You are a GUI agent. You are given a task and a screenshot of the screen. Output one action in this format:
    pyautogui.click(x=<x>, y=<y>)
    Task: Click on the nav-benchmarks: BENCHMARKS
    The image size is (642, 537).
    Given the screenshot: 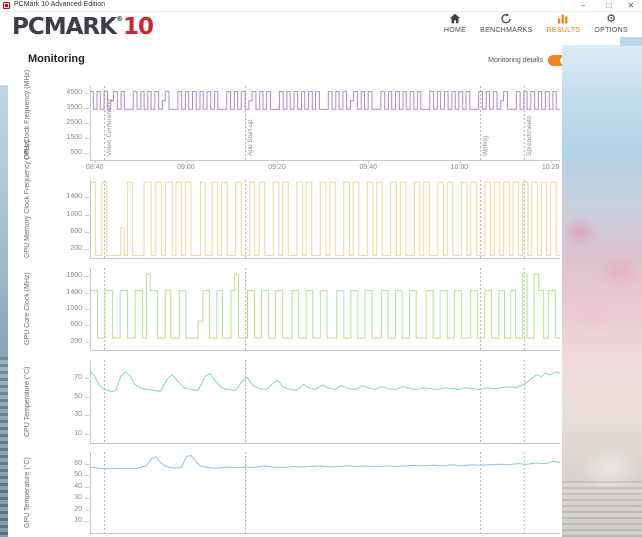 What is the action you would take?
    pyautogui.click(x=506, y=23)
    